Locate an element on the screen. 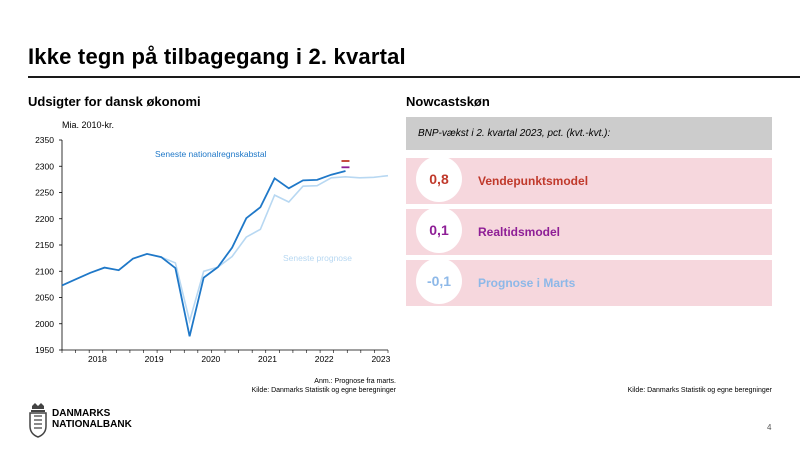  y-tick-label: 2350 is located at coordinates (44, 140).